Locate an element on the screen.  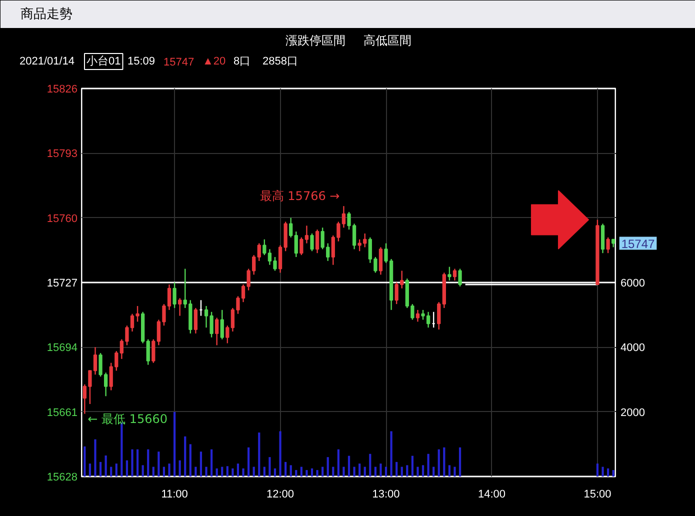
annotation: 最高 15766 → is located at coordinates (300, 196).